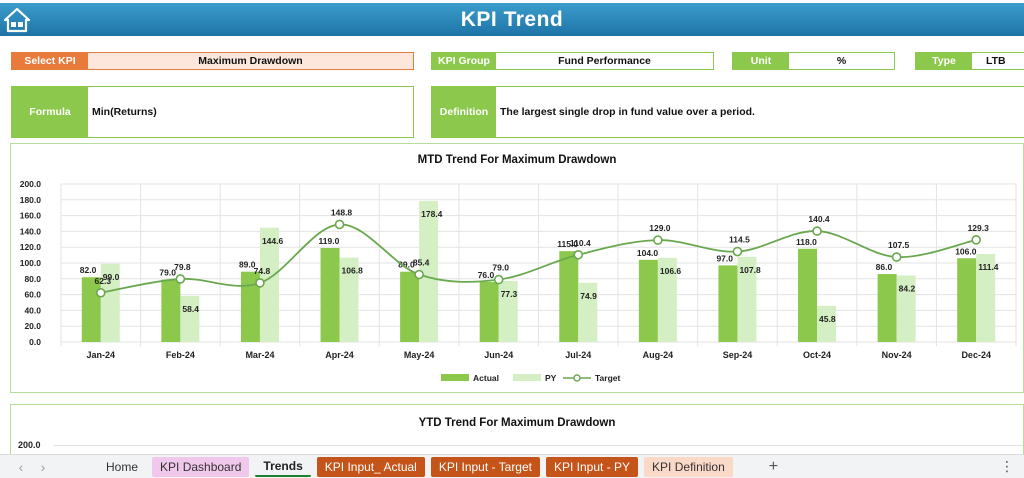 Image resolution: width=1024 pixels, height=478 pixels. Describe the element at coordinates (464, 61) in the screenshot. I see `kpi-group-label: KPI Group` at that location.